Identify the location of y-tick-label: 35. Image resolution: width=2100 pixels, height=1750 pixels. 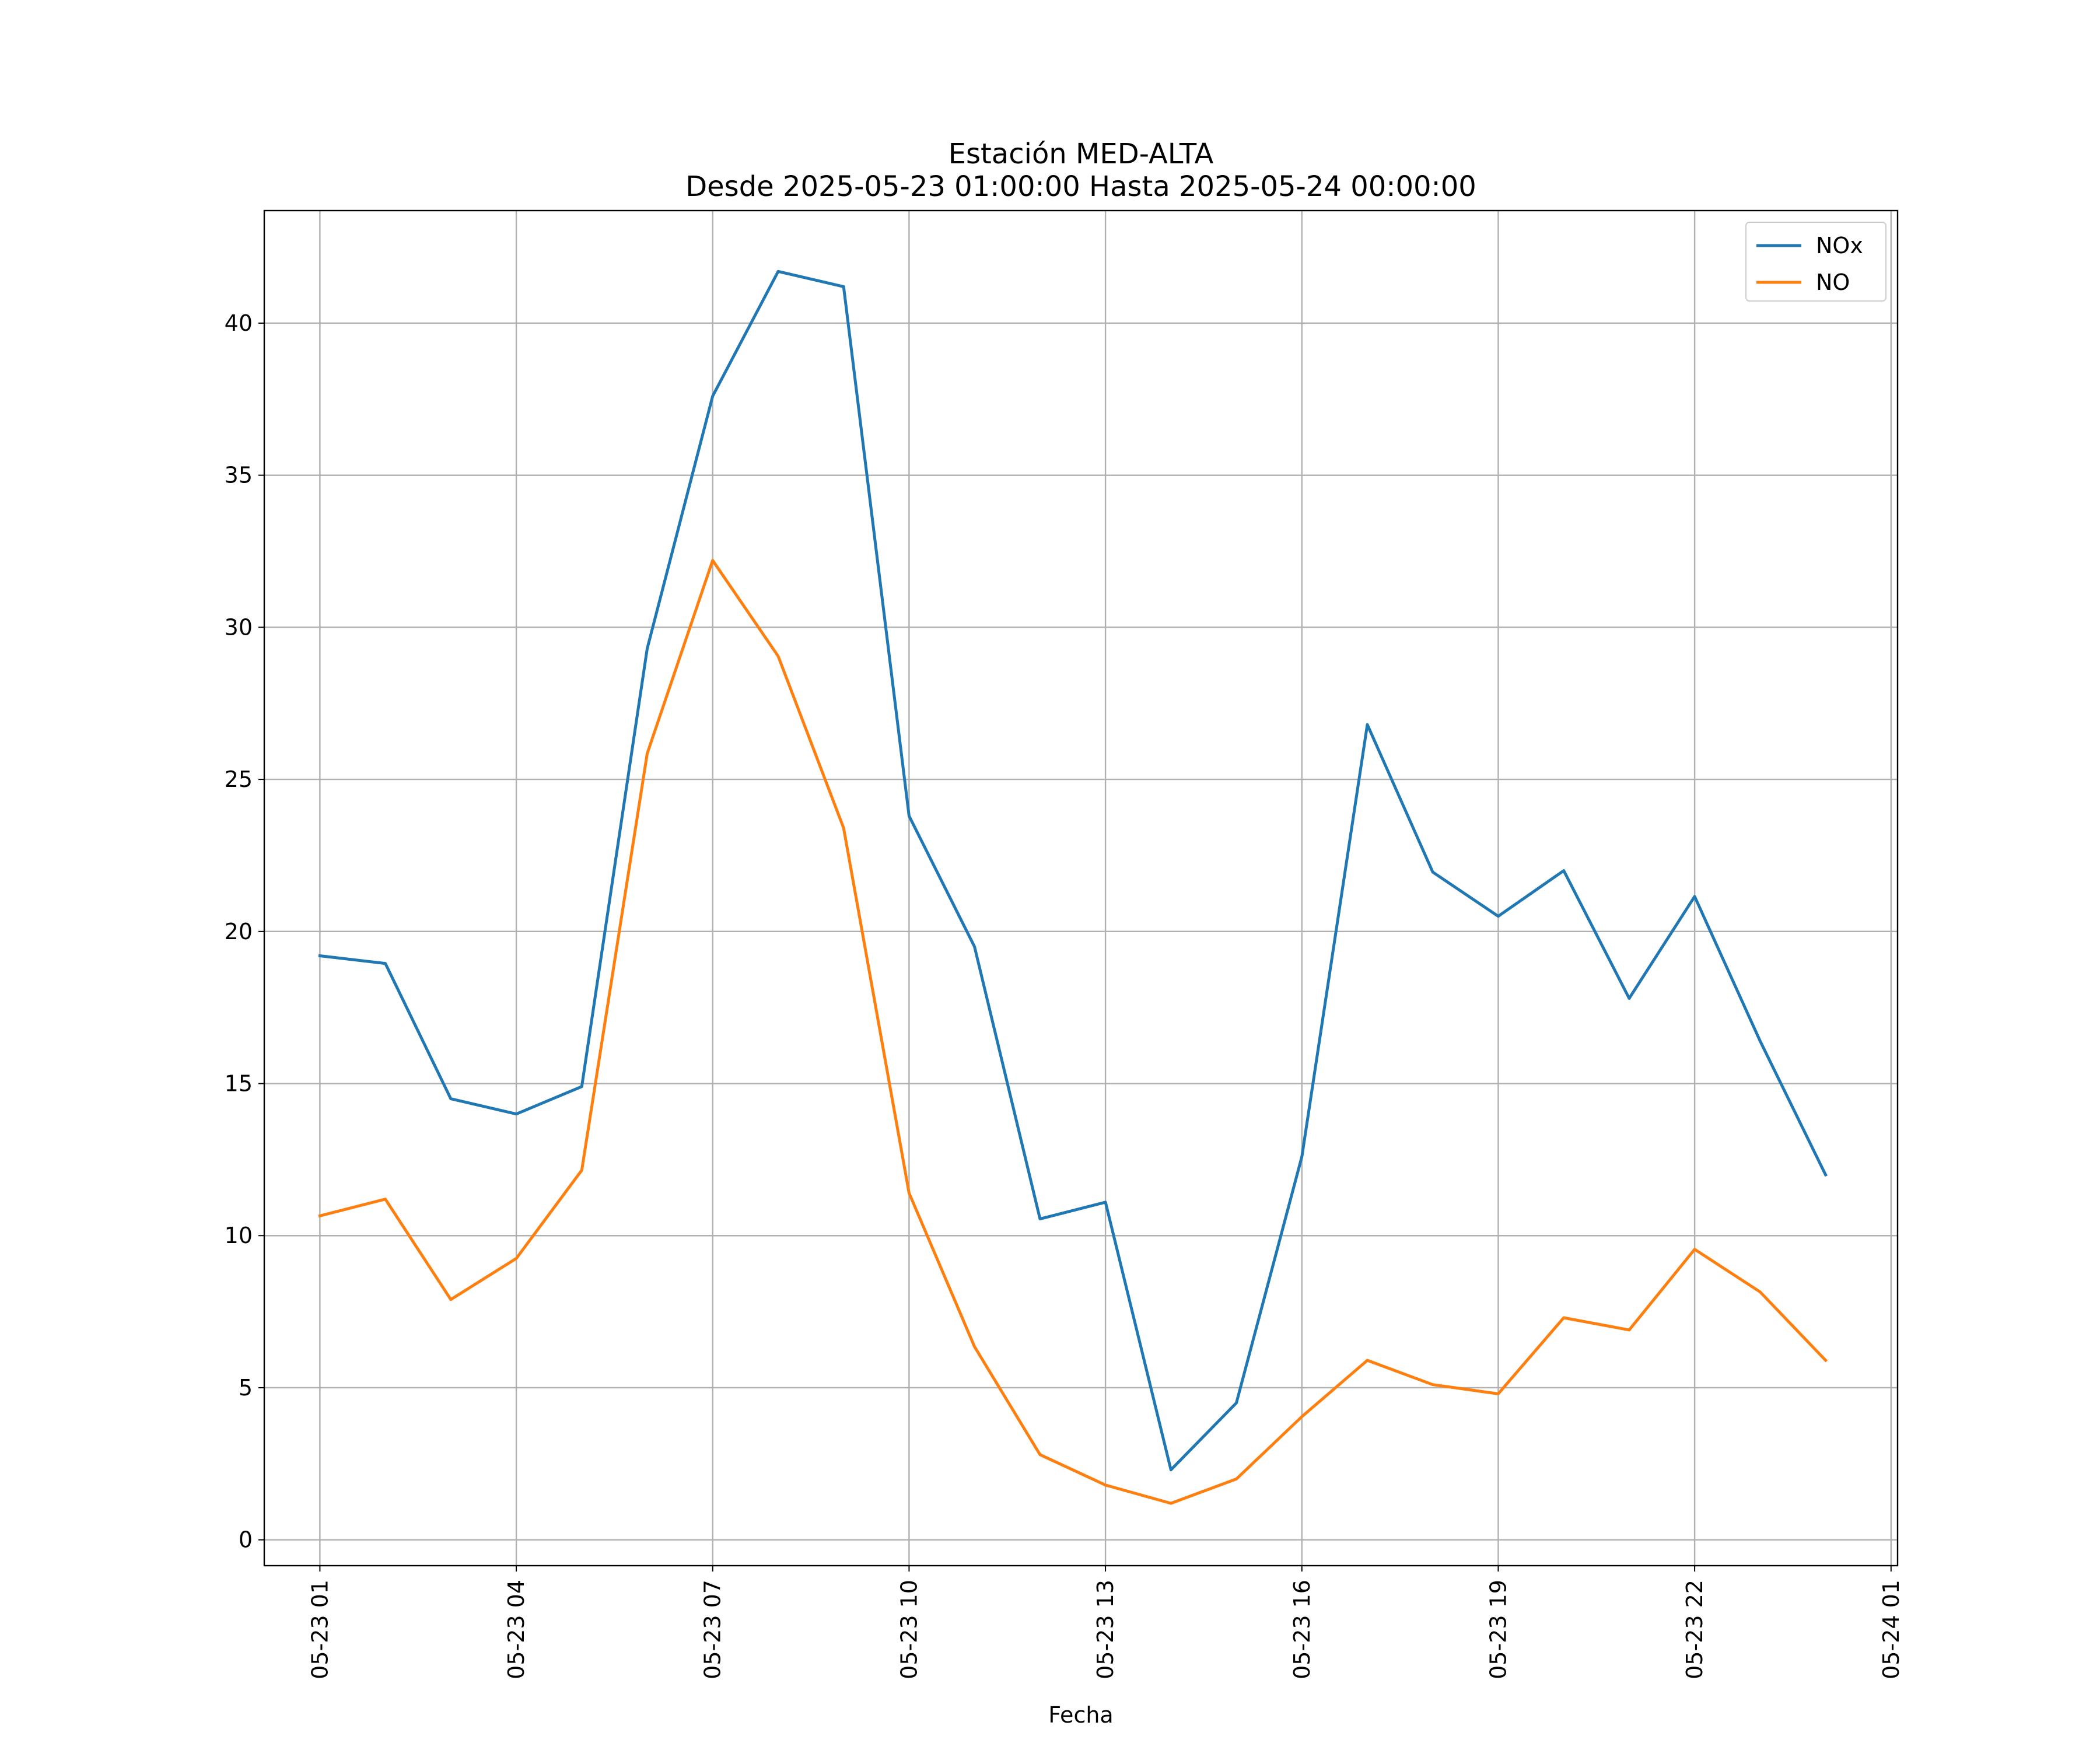
(239, 475).